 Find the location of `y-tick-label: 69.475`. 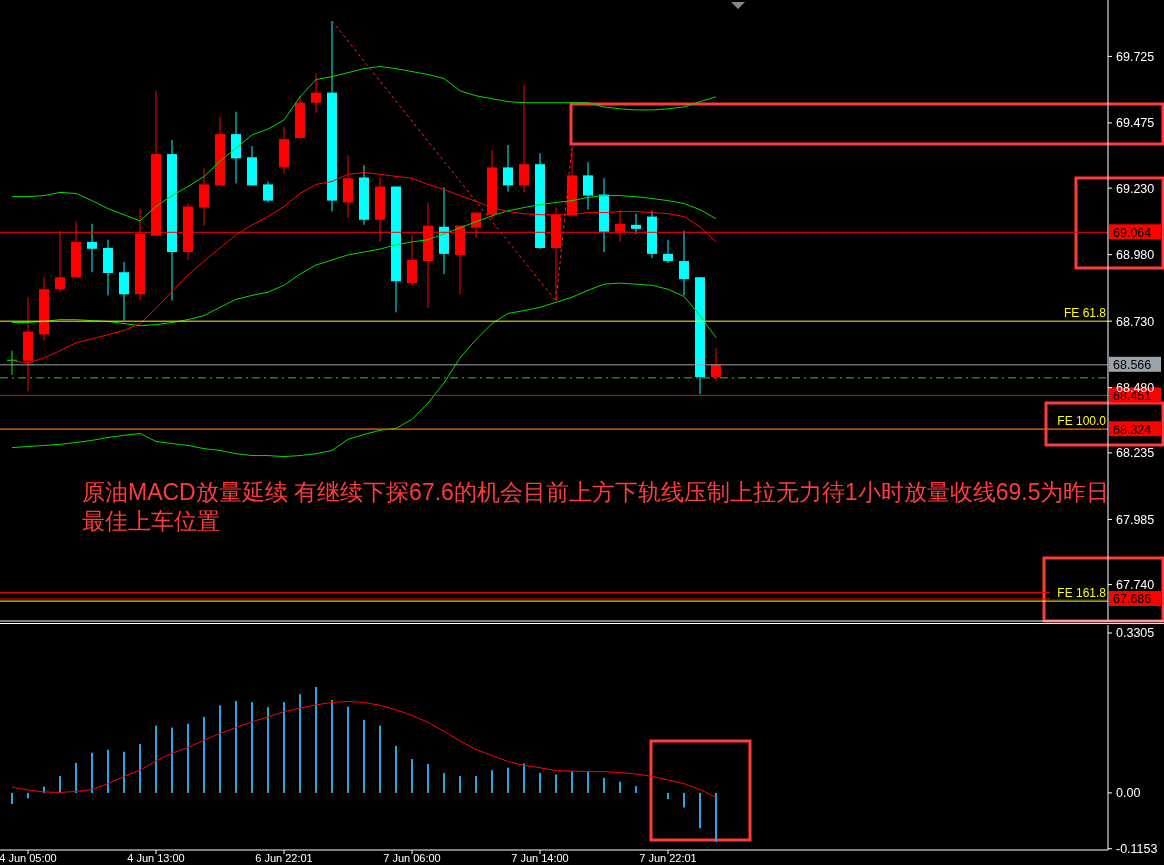

y-tick-label: 69.475 is located at coordinates (1135, 123).